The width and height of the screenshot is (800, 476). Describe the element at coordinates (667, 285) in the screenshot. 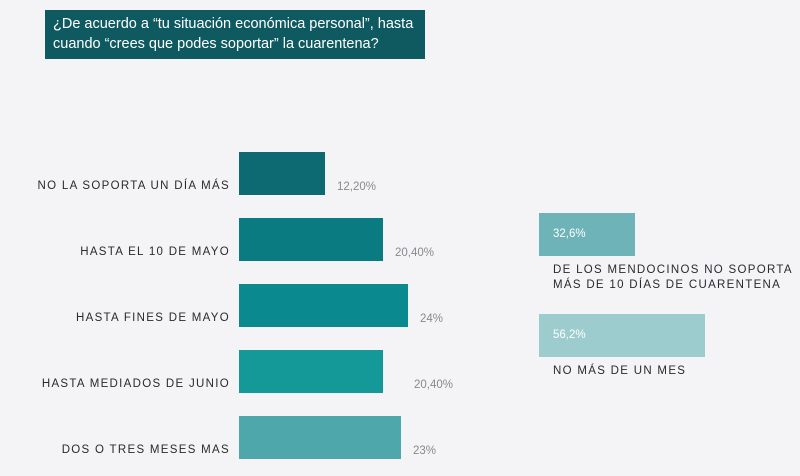

I see `summary-text-line: MÁS DE 10 DÍAS DE CUARENTENA` at that location.